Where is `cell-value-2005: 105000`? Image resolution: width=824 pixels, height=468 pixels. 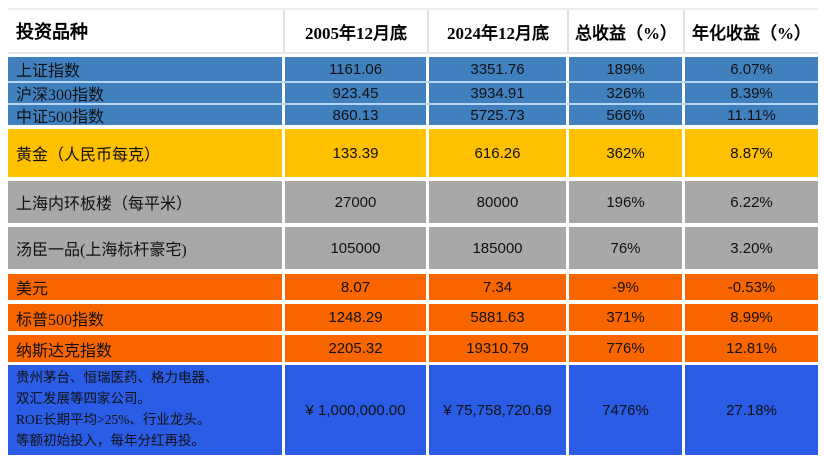 cell-value-2005: 105000 is located at coordinates (357, 248).